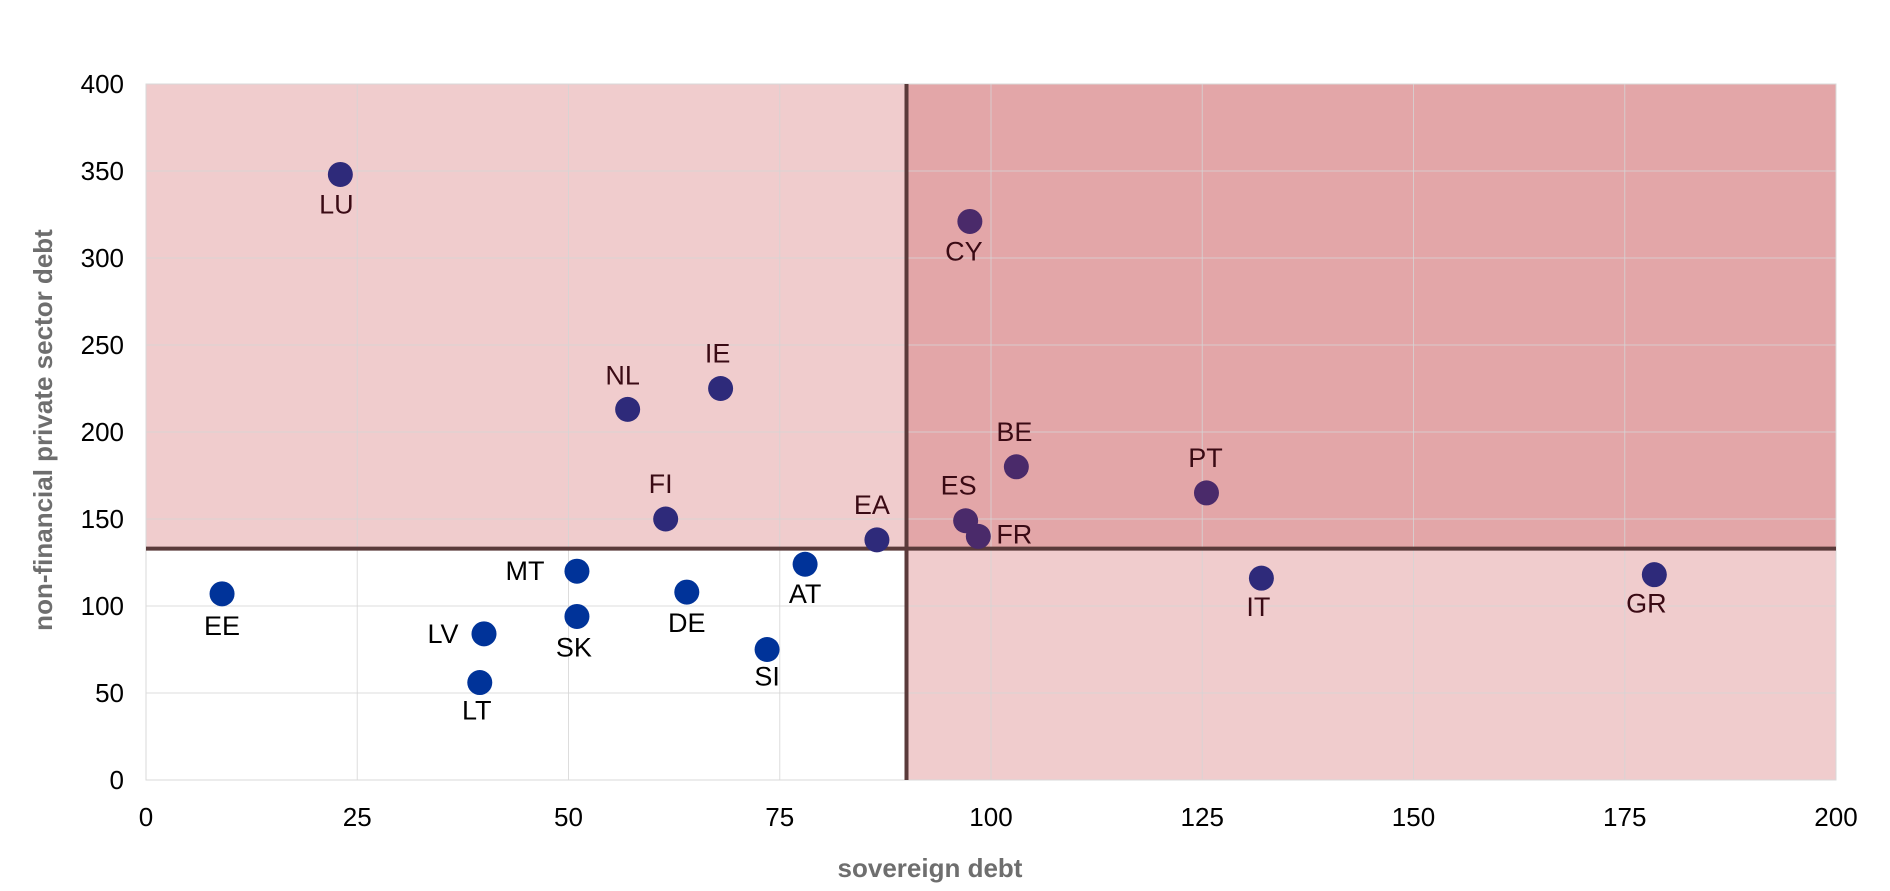  What do you see at coordinates (779, 817) in the screenshot?
I see `x-tick-label: 75` at bounding box center [779, 817].